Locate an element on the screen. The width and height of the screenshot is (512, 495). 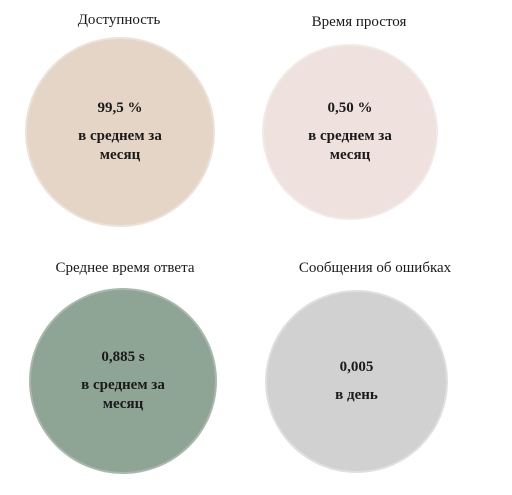
metric-title: Время простоя is located at coordinates (359, 22).